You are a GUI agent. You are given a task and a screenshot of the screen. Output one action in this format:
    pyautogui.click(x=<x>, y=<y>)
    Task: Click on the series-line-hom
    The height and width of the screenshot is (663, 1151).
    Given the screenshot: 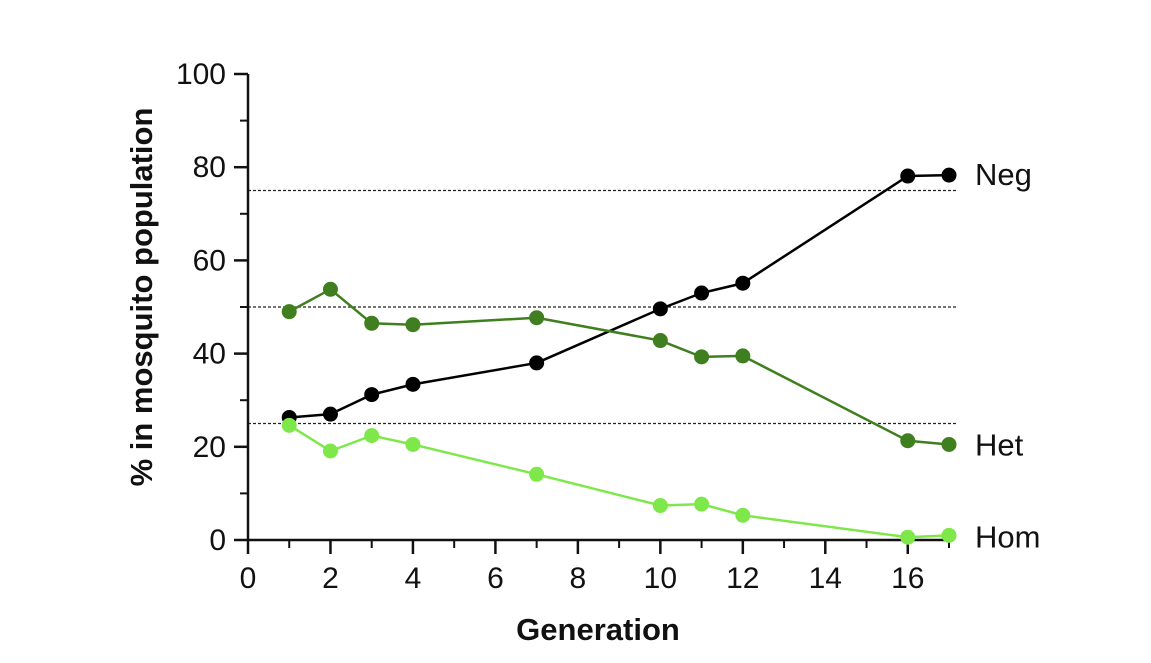 What is the action you would take?
    pyautogui.click(x=619, y=481)
    